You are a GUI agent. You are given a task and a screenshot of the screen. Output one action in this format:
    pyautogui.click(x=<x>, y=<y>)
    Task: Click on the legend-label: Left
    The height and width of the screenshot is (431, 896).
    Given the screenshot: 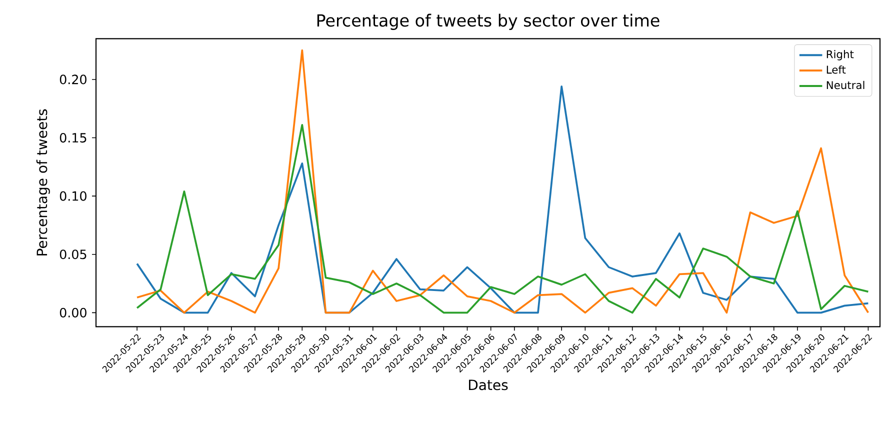 What is the action you would take?
    pyautogui.click(x=836, y=70)
    